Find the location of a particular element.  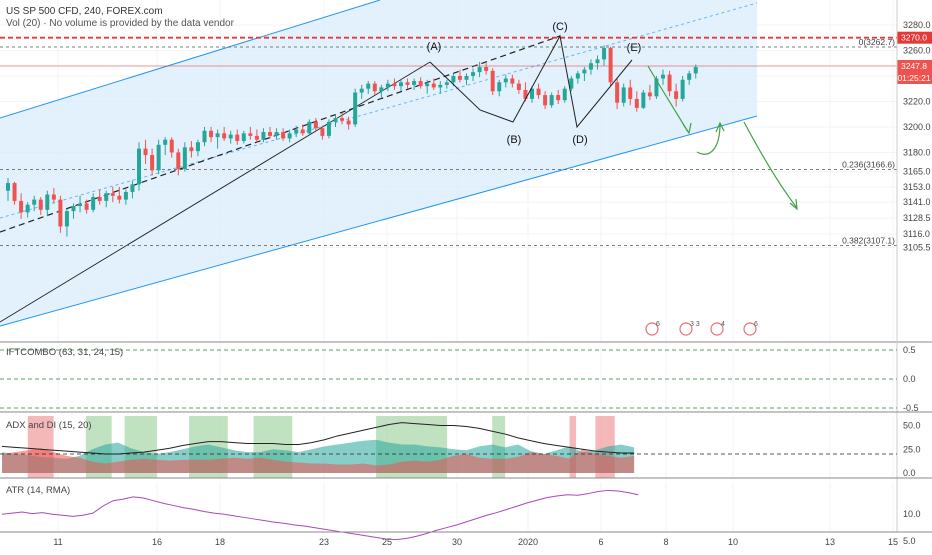

y-tick-label: 3128.5 is located at coordinates (917, 218).